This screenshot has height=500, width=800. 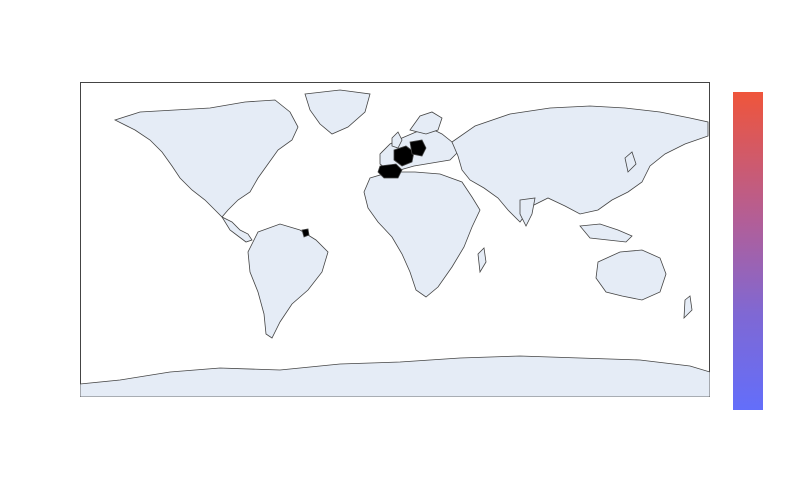 What do you see at coordinates (688, 307) in the screenshot?
I see `new-zealand` at bounding box center [688, 307].